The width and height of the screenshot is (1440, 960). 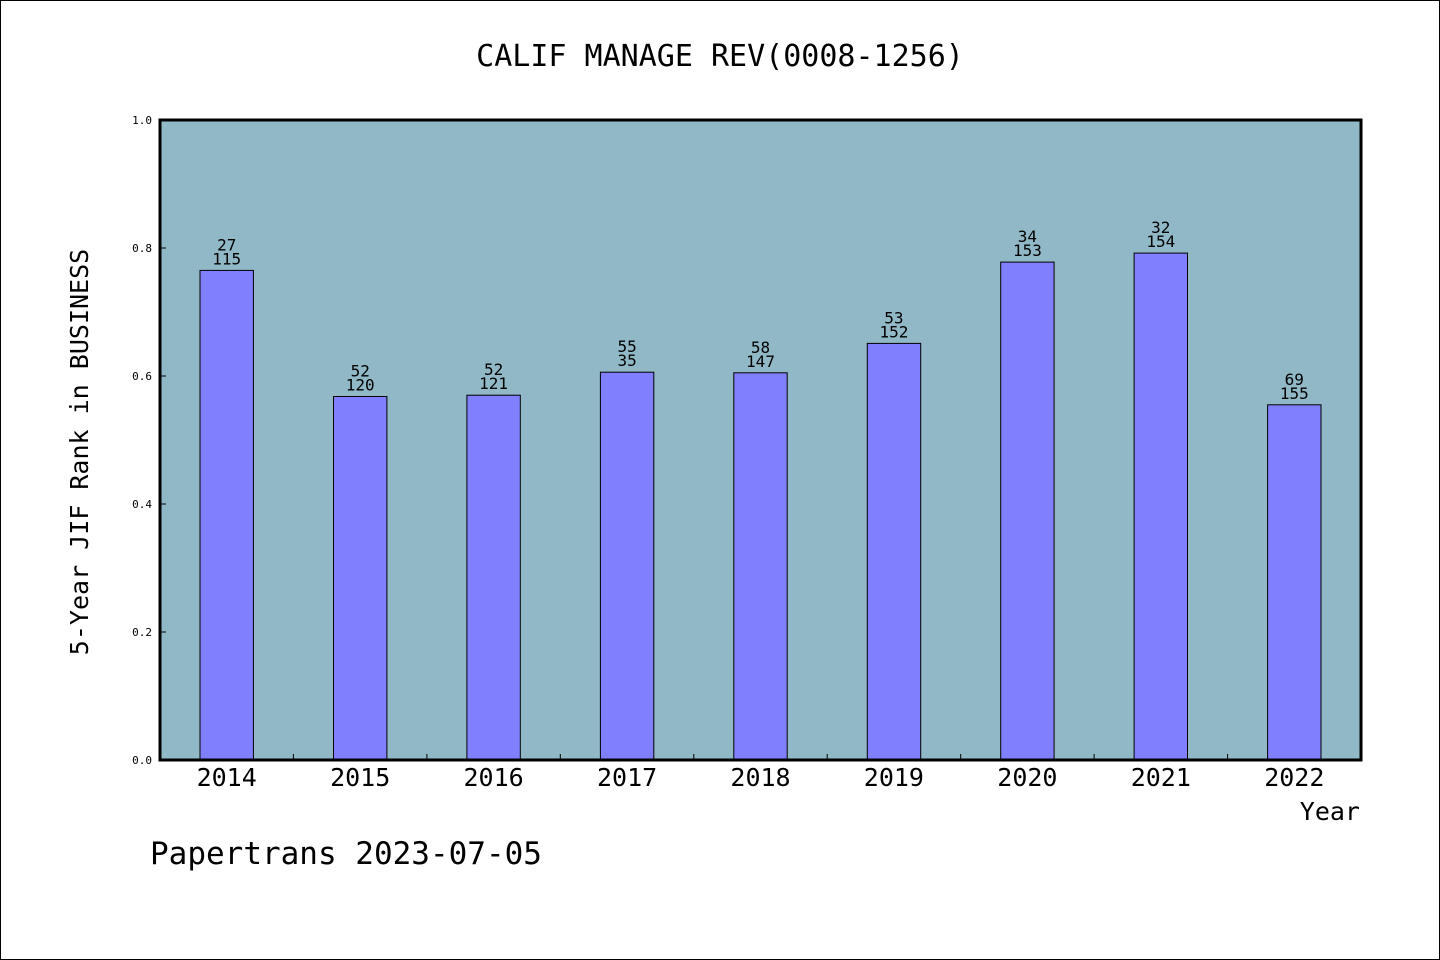 What do you see at coordinates (894, 551) in the screenshot?
I see `bar-2019` at bounding box center [894, 551].